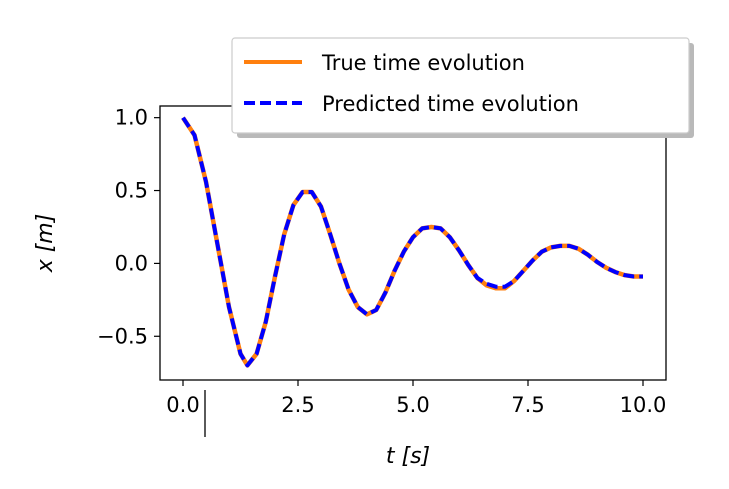  I want to click on y-tick-label: 1.0, so click(131, 118).